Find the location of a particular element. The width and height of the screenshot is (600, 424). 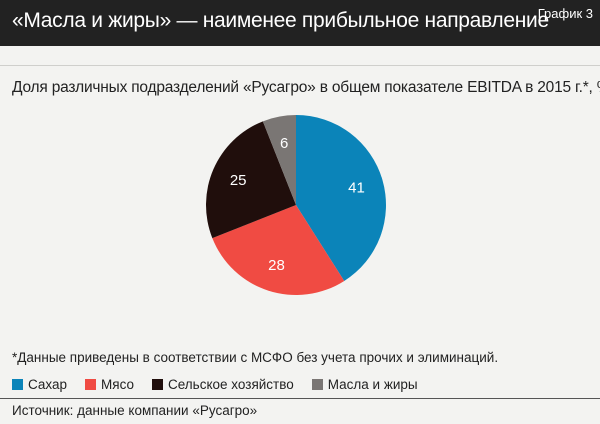

legend: Сахар Мясо Сельское хозяйство Масла и жиры is located at coordinates (224, 384).